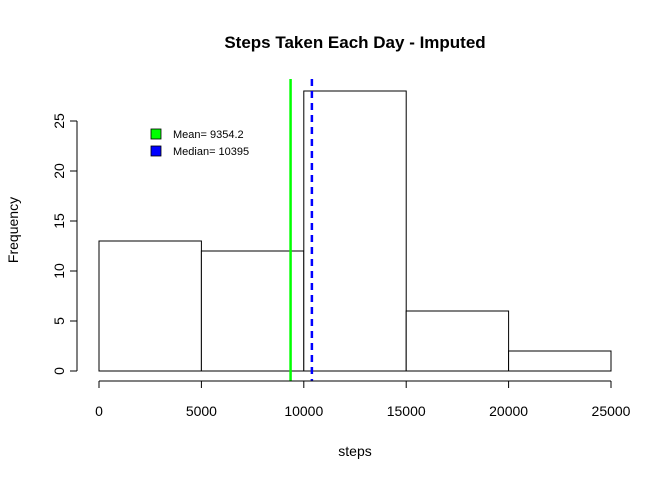  What do you see at coordinates (64, 244) in the screenshot?
I see `y-axis: 0 5 10 15 20 25` at bounding box center [64, 244].